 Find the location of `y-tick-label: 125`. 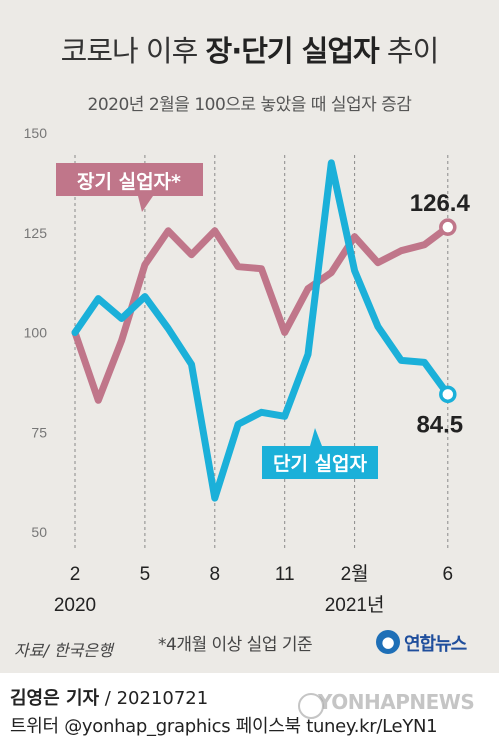

y-tick-label: 125 is located at coordinates (36, 233).